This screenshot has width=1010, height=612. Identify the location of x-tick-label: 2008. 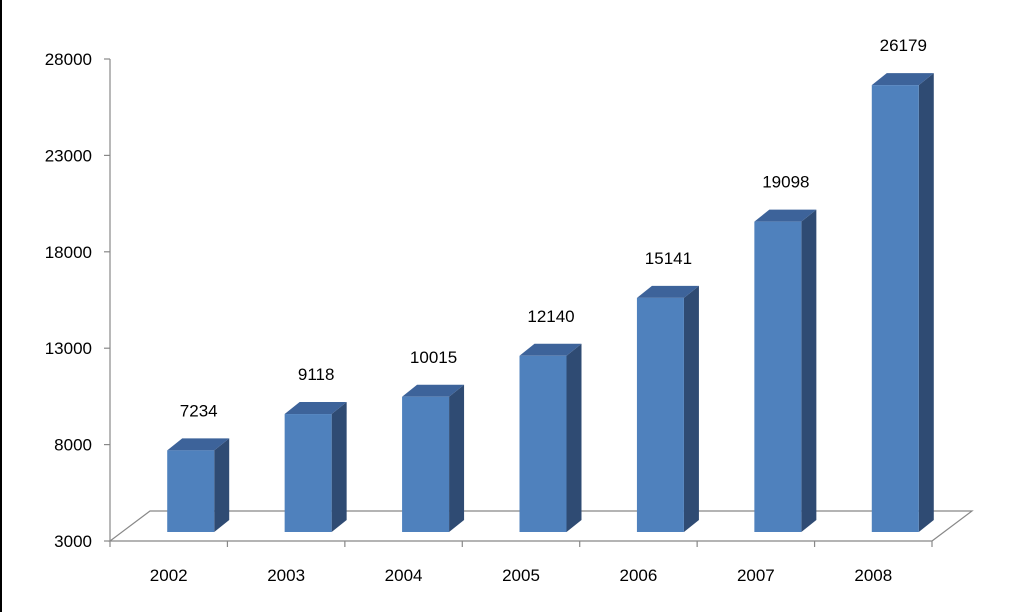
(873, 575).